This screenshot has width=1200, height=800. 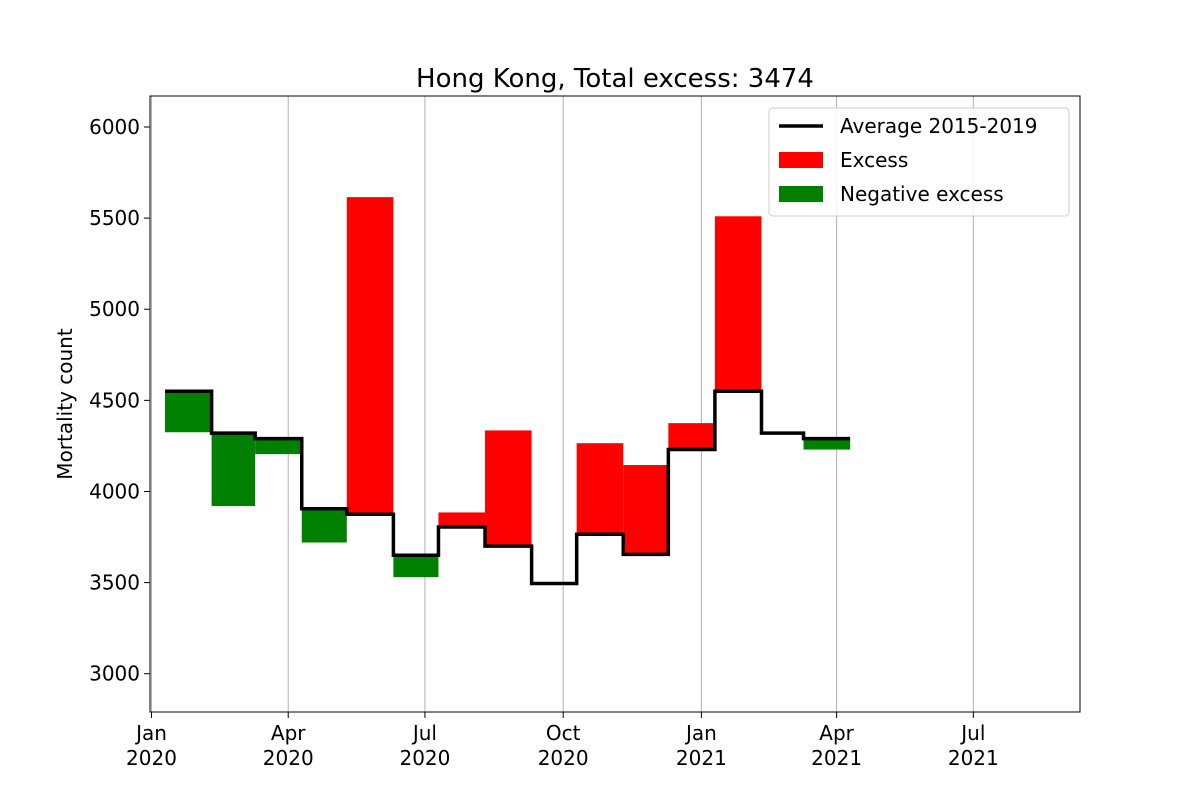 I want to click on y-tick-label: 4000, so click(x=114, y=491).